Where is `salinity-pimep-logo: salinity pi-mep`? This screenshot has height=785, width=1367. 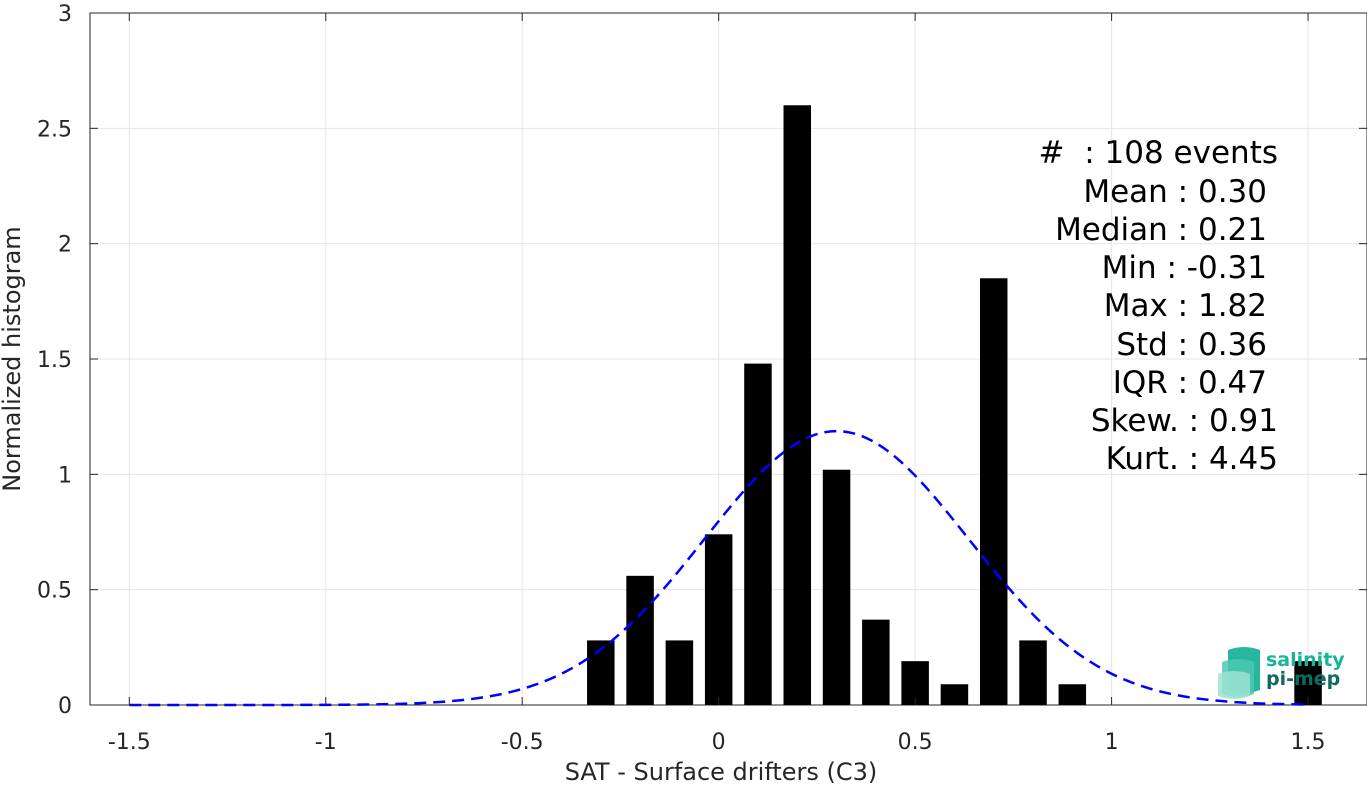
salinity-pimep-logo: salinity pi-mep is located at coordinates (1281, 673).